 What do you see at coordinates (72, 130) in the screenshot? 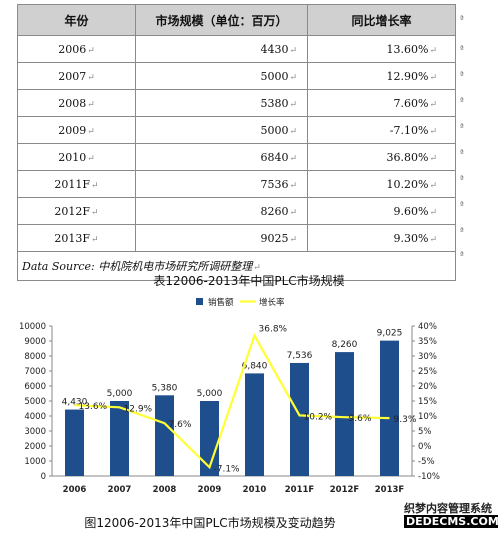
I see `year-cell-text: 2009` at bounding box center [72, 130].